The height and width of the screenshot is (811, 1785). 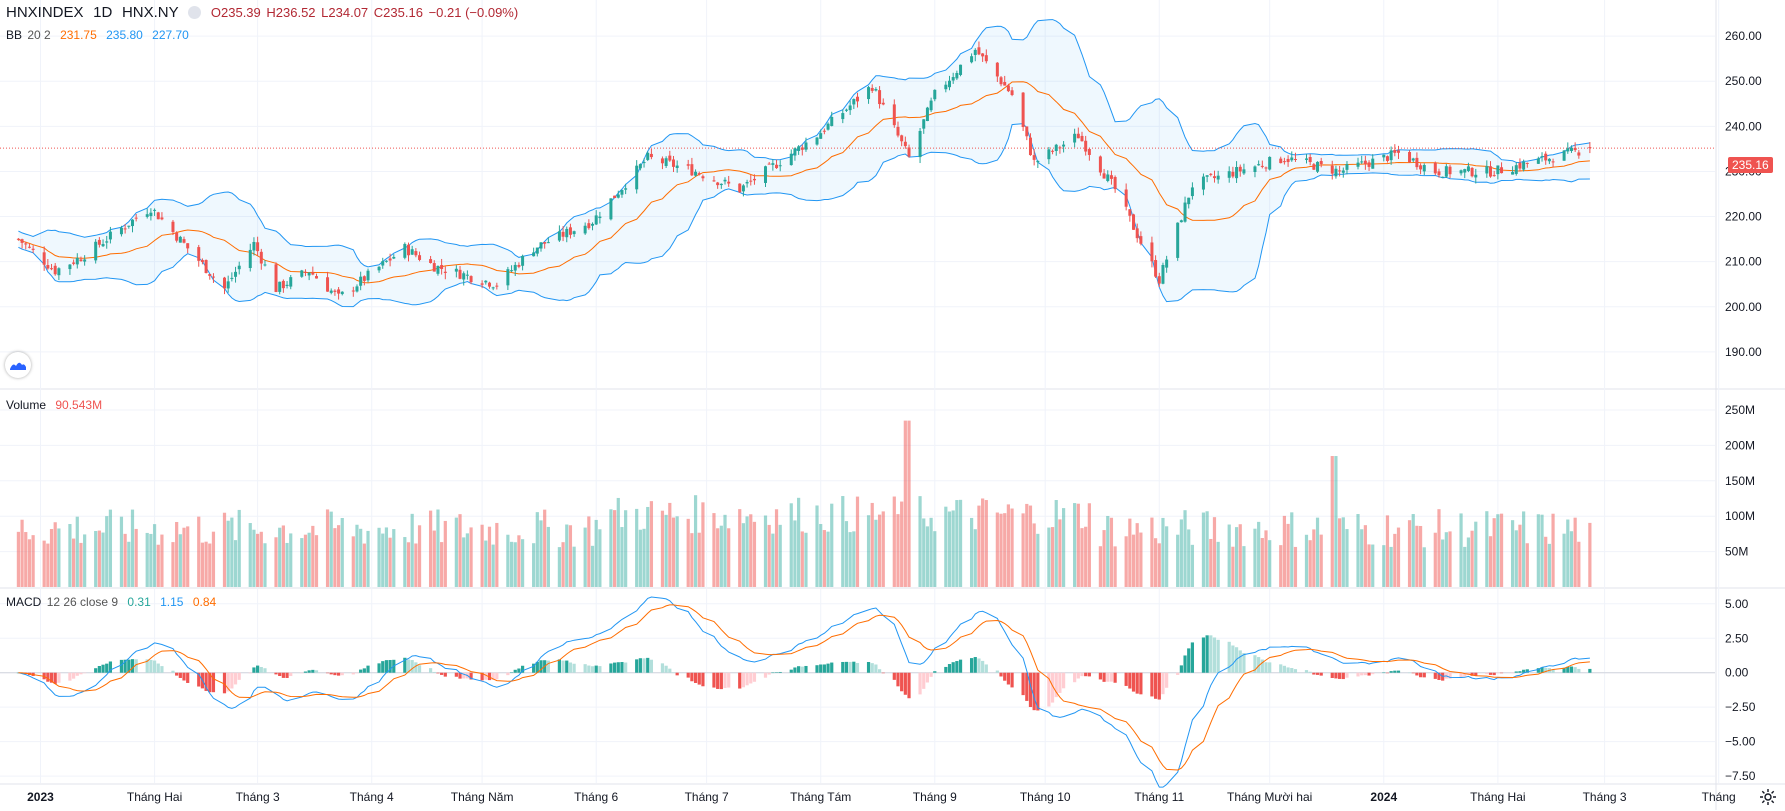 I want to click on gear-icon, so click(x=1768, y=797).